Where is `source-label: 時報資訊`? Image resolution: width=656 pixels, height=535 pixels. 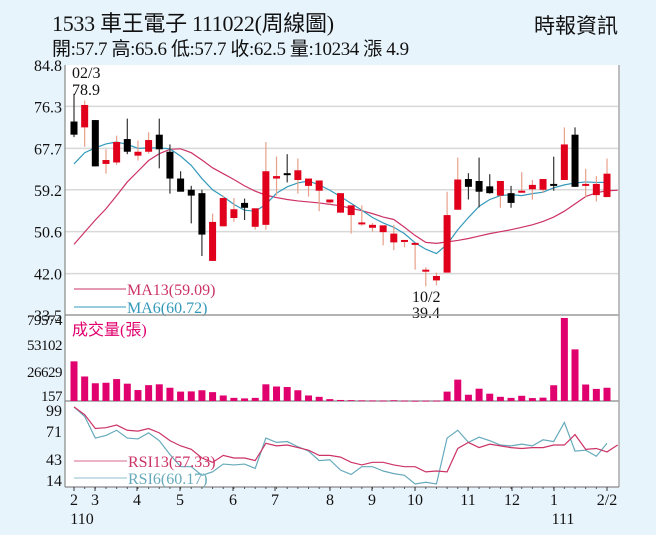
source-label: 時報資訊 is located at coordinates (576, 26).